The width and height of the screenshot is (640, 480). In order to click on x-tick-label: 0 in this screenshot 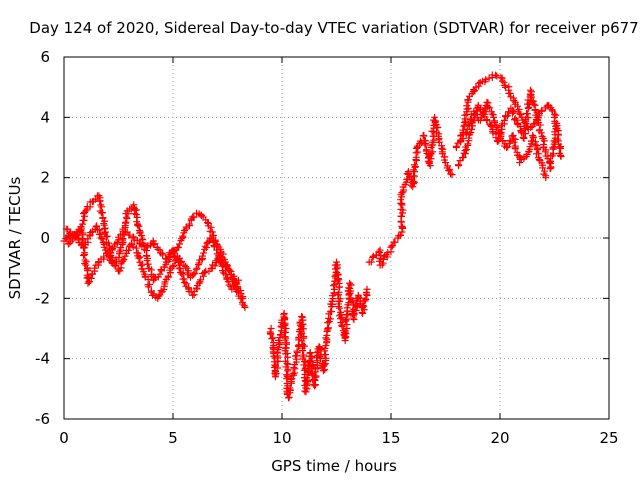, I will do `click(64, 438)`.